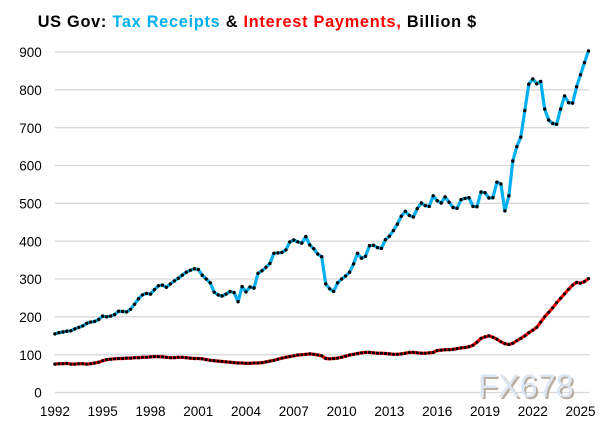 The image size is (606, 421). Describe the element at coordinates (30, 52) in the screenshot. I see `svg-text: 900` at that location.